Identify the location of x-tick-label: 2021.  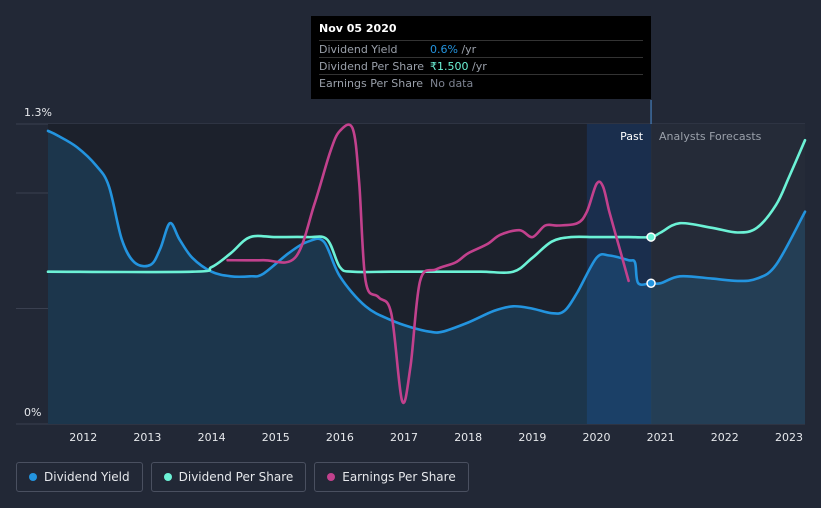
(661, 437).